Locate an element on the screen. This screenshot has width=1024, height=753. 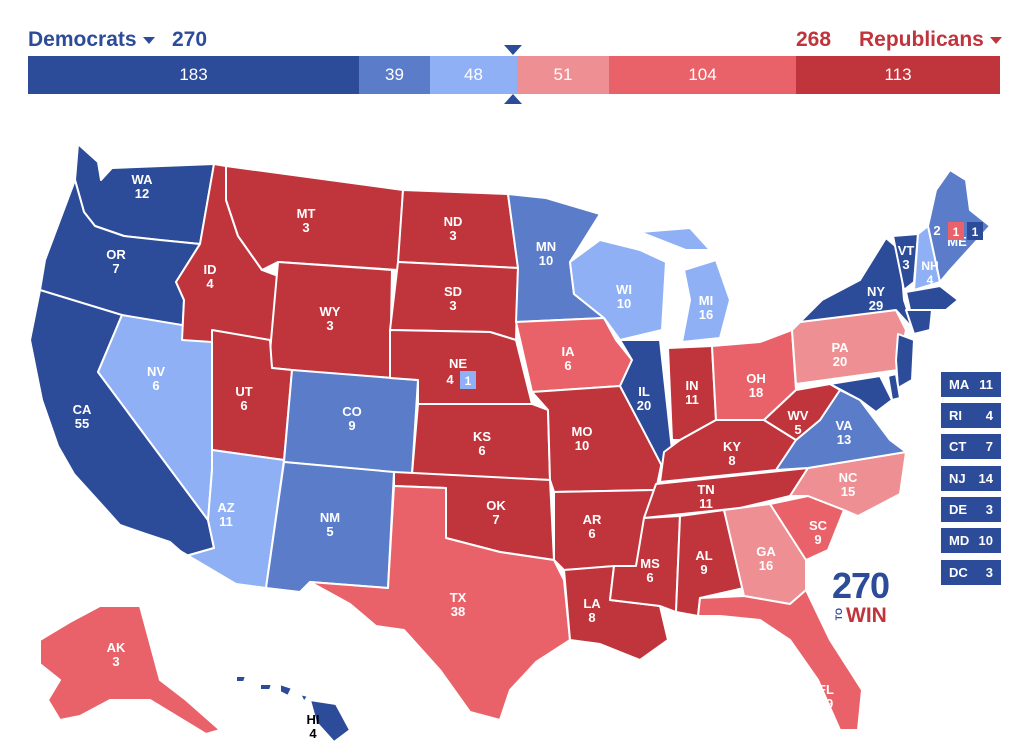
small-state-nj: NJ 14 is located at coordinates (971, 478).